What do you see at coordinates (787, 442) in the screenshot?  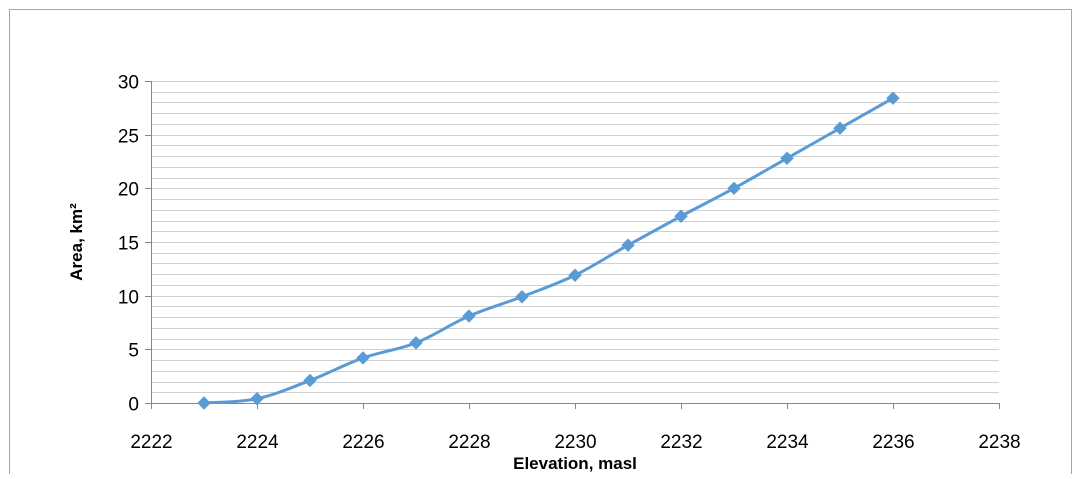 I see `x-tick-label: 2234` at bounding box center [787, 442].